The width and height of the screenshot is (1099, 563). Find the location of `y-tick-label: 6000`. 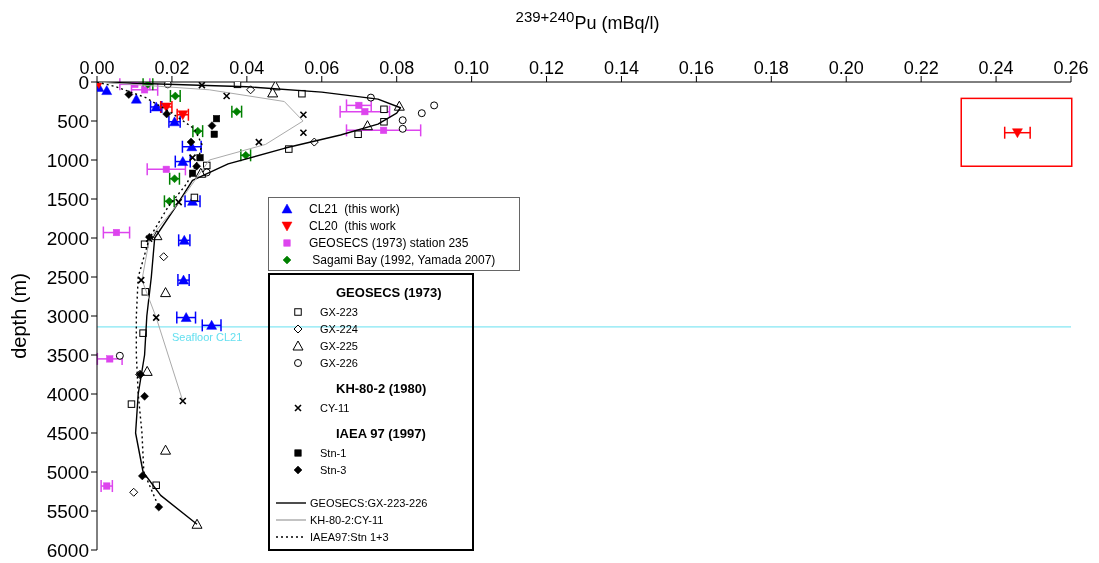

y-tick-label: 6000 is located at coordinates (67, 550).